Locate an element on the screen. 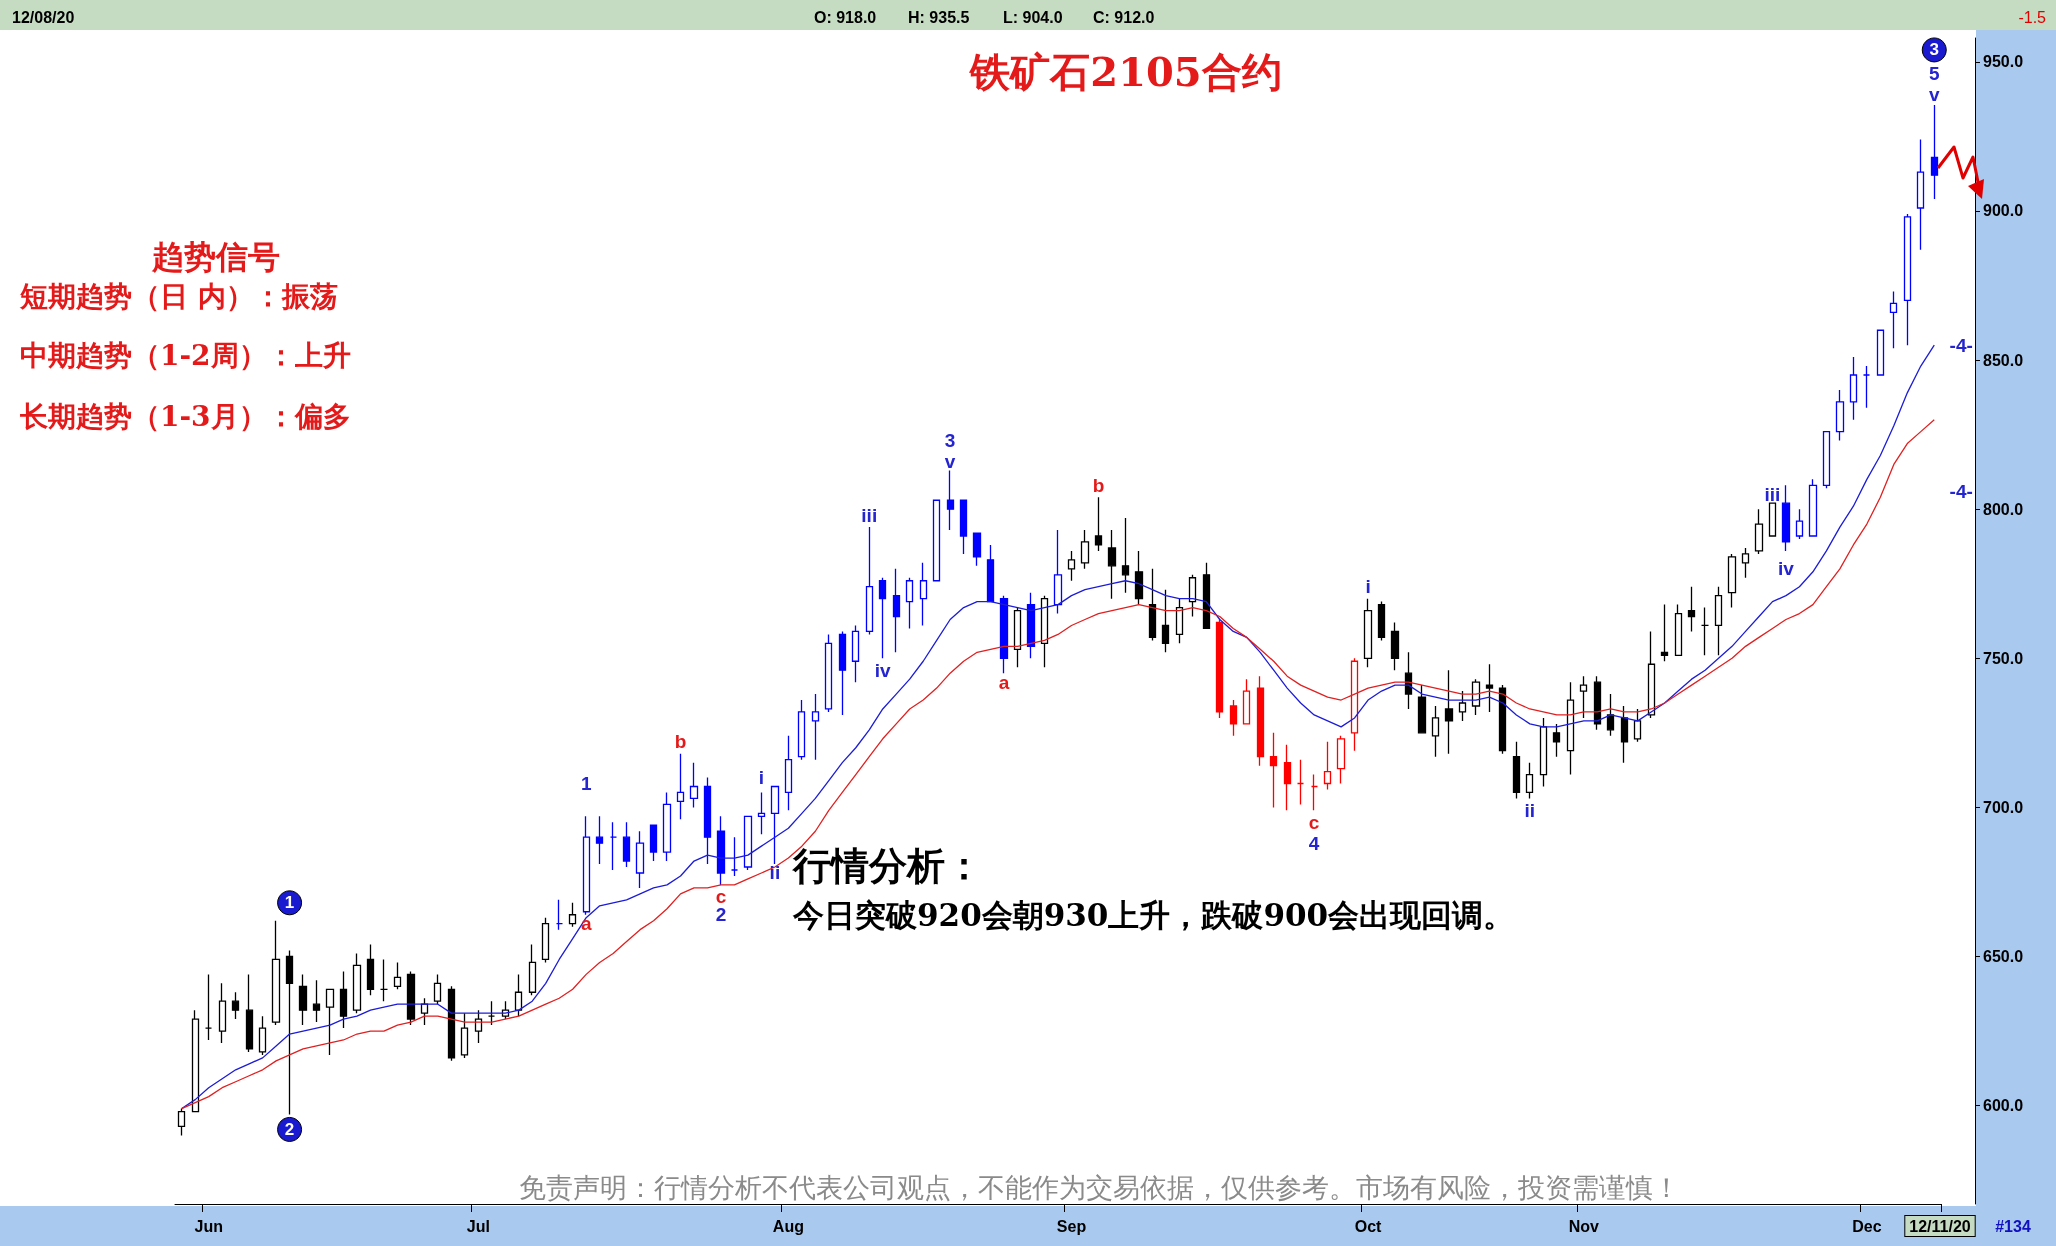 The image size is (2056, 1246). annotation: c is located at coordinates (1314, 822).